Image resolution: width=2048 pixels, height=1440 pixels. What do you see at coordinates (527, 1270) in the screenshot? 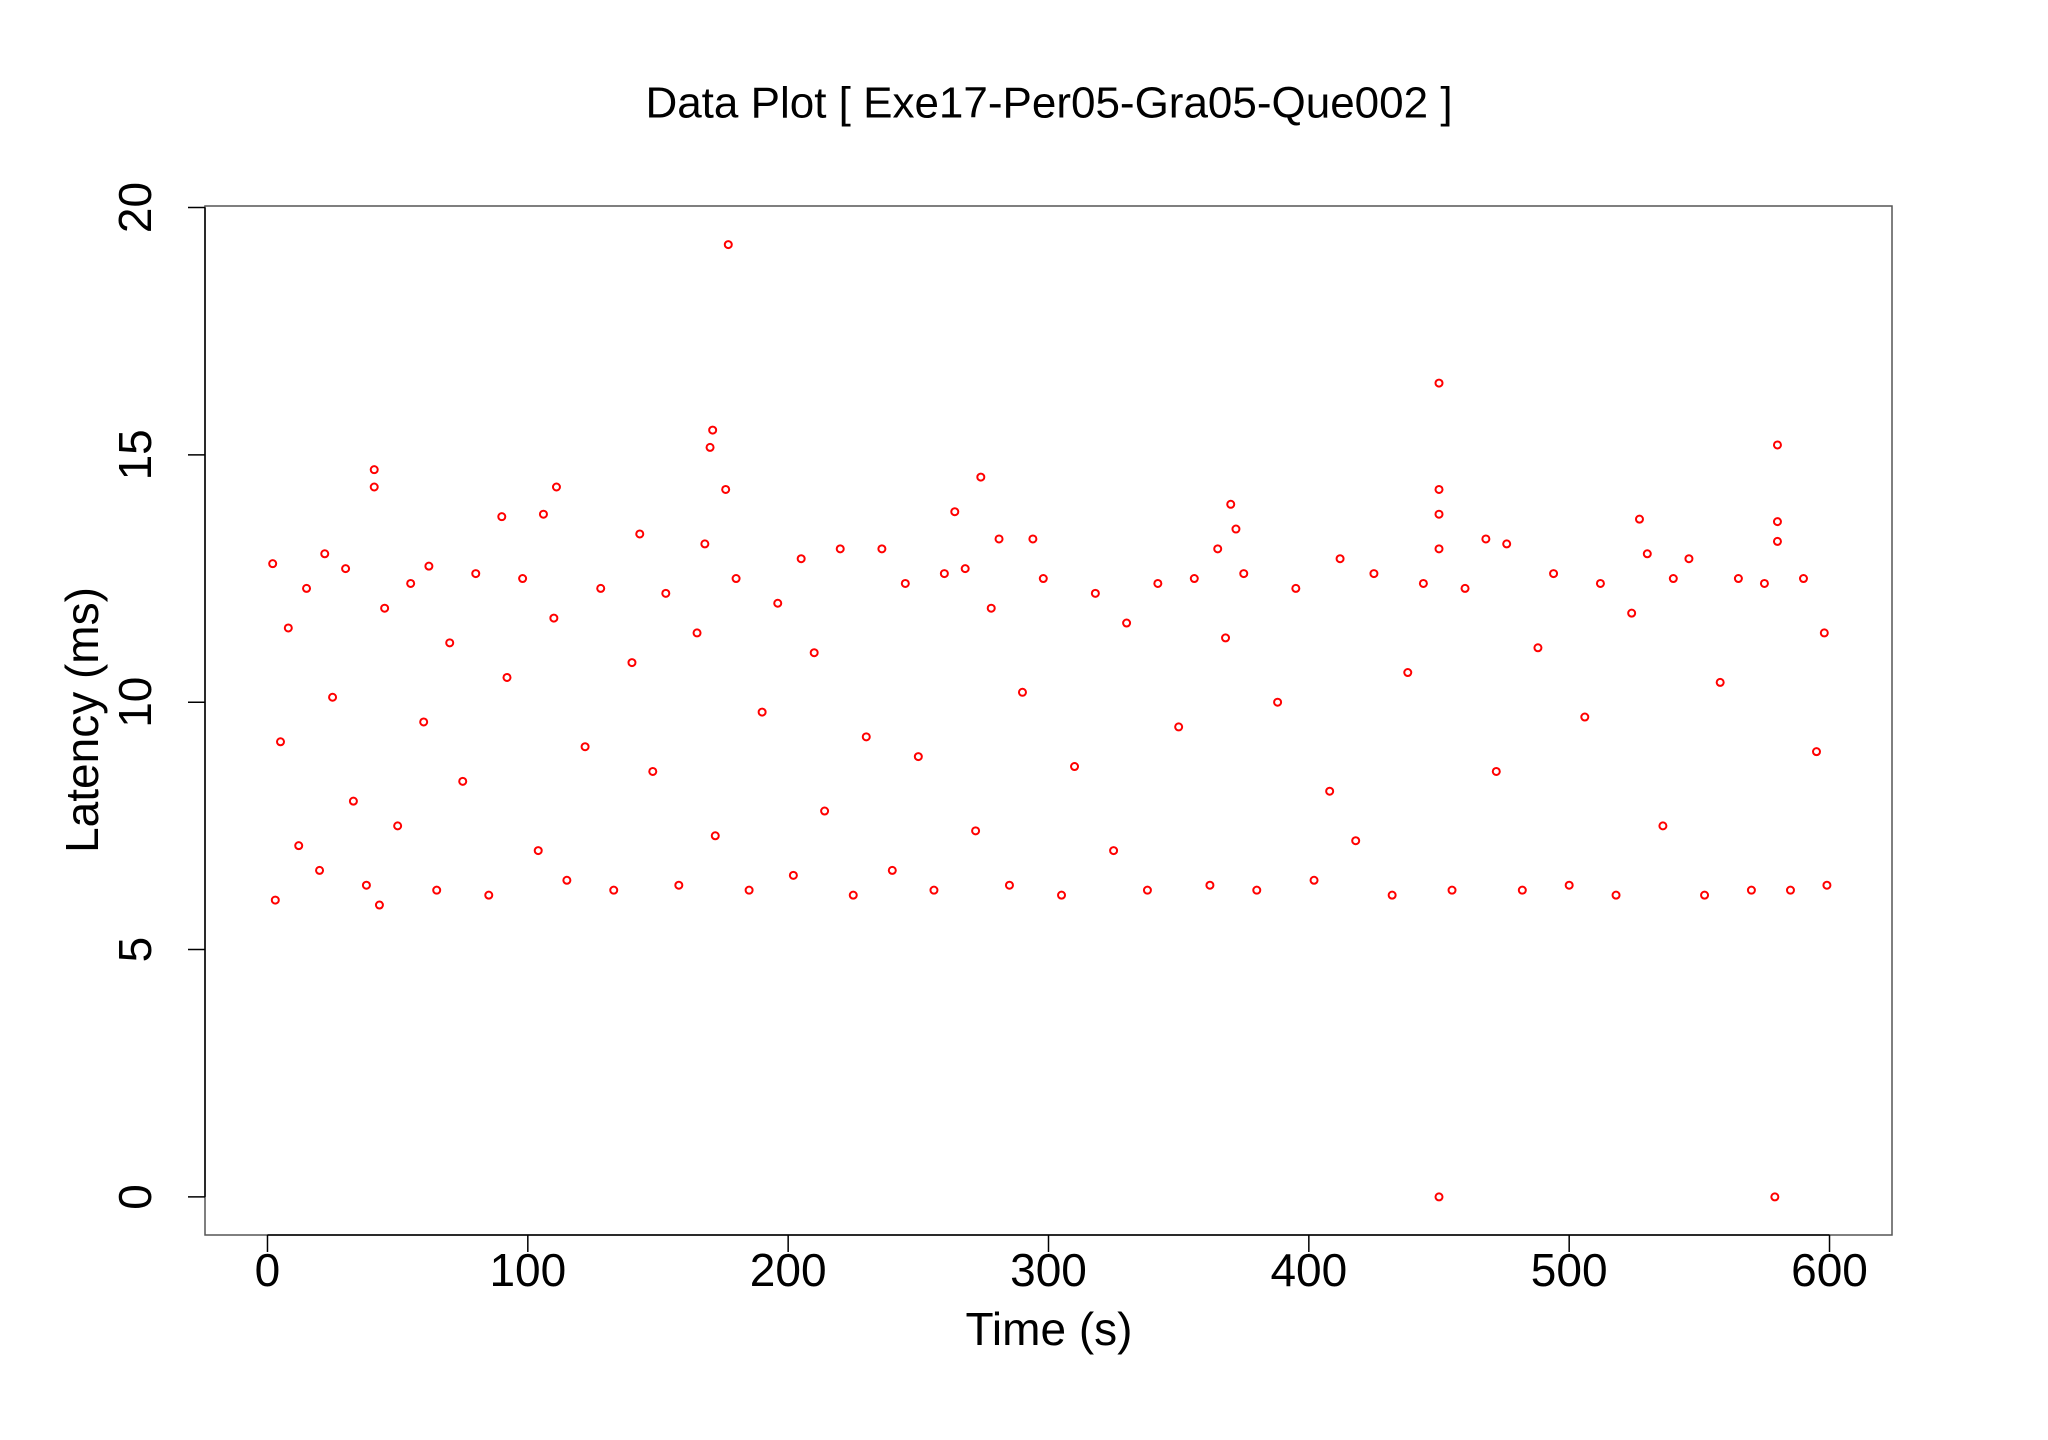
I see `x-tick-label: 100` at bounding box center [527, 1270].